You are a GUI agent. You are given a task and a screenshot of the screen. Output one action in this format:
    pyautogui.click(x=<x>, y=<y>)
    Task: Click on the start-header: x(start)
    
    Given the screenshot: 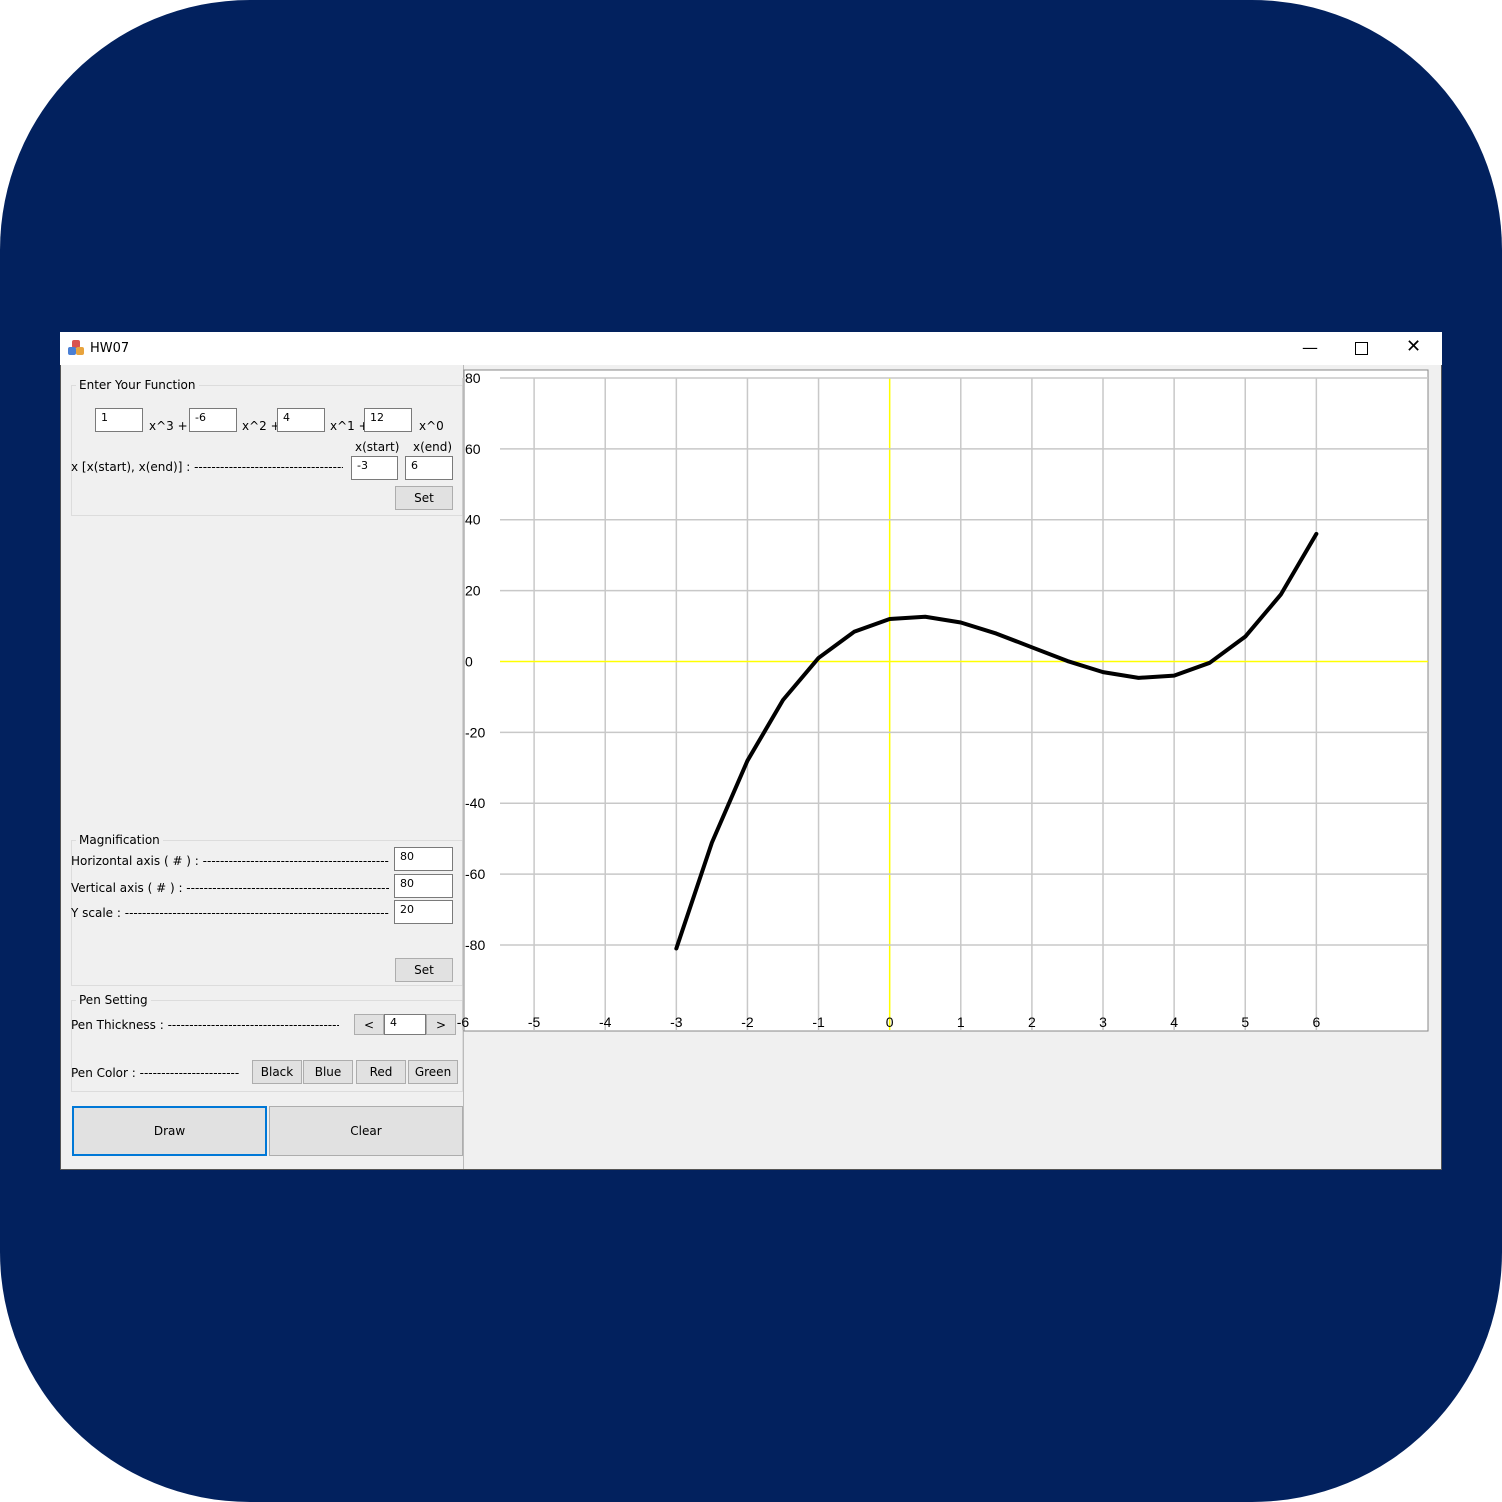 What is the action you would take?
    pyautogui.click(x=377, y=447)
    